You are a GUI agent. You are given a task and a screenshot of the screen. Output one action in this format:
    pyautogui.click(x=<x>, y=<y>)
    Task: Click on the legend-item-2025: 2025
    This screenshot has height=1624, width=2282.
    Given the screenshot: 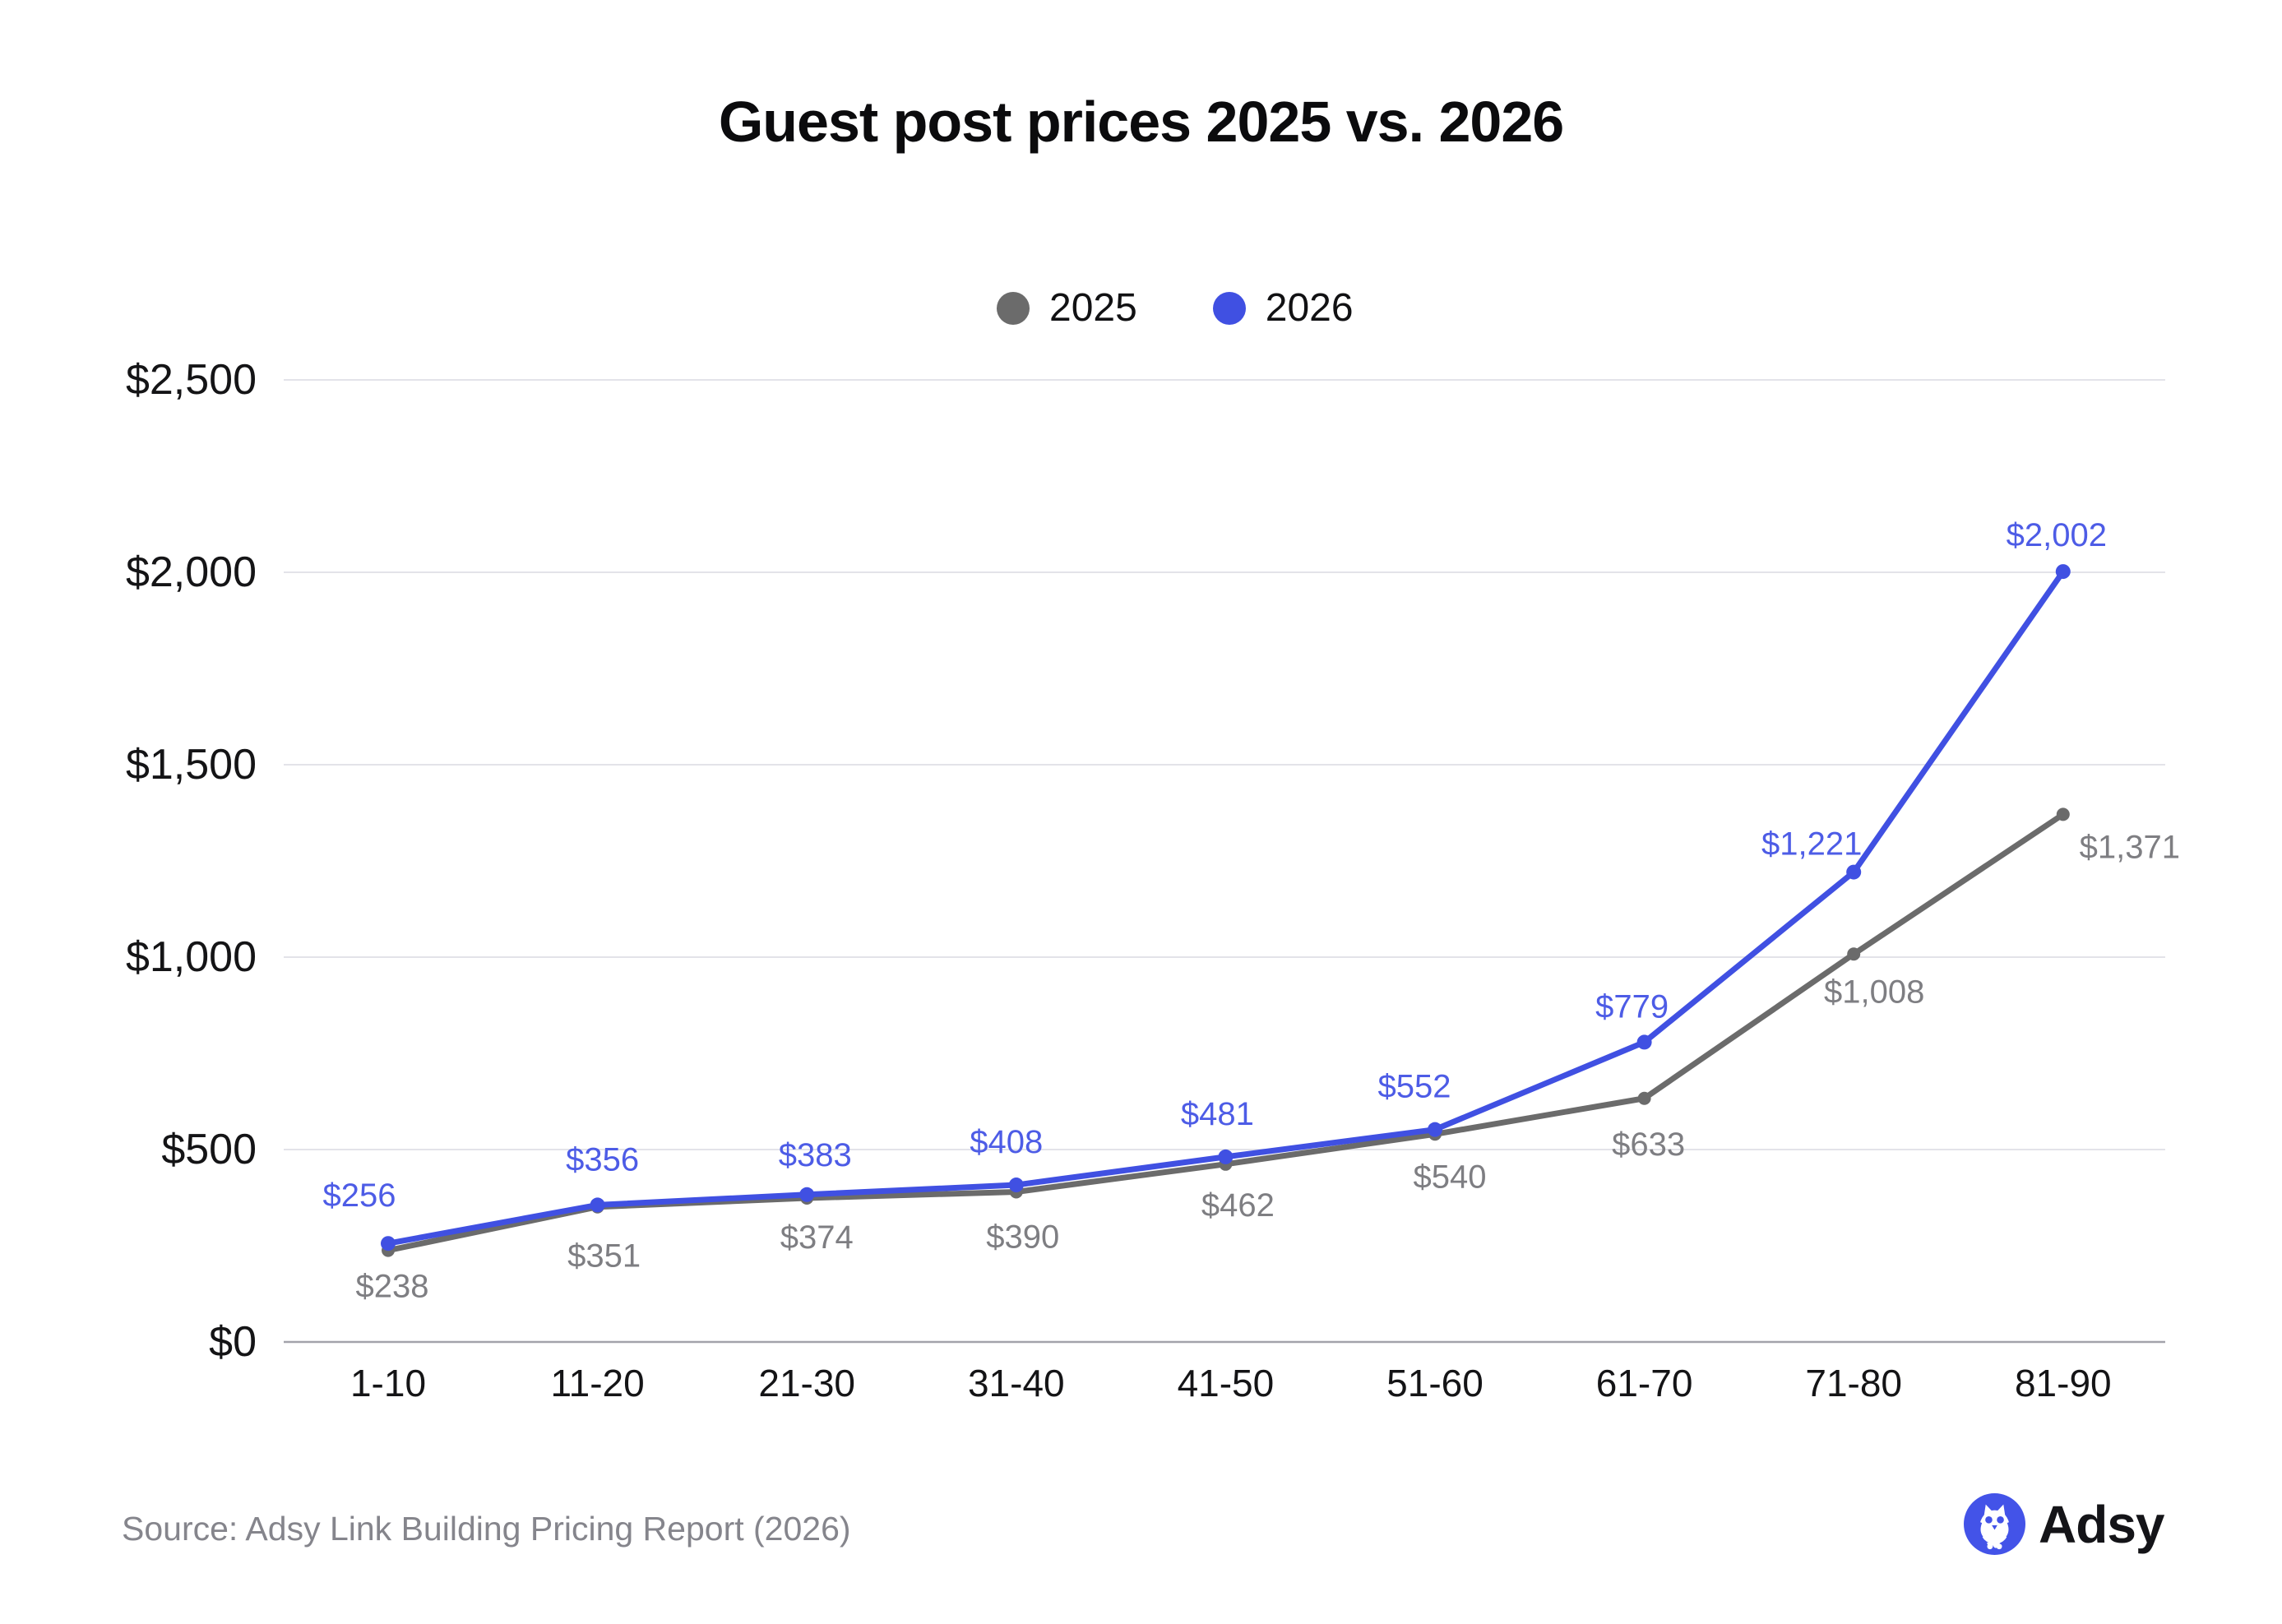 What is the action you would take?
    pyautogui.click(x=1067, y=308)
    